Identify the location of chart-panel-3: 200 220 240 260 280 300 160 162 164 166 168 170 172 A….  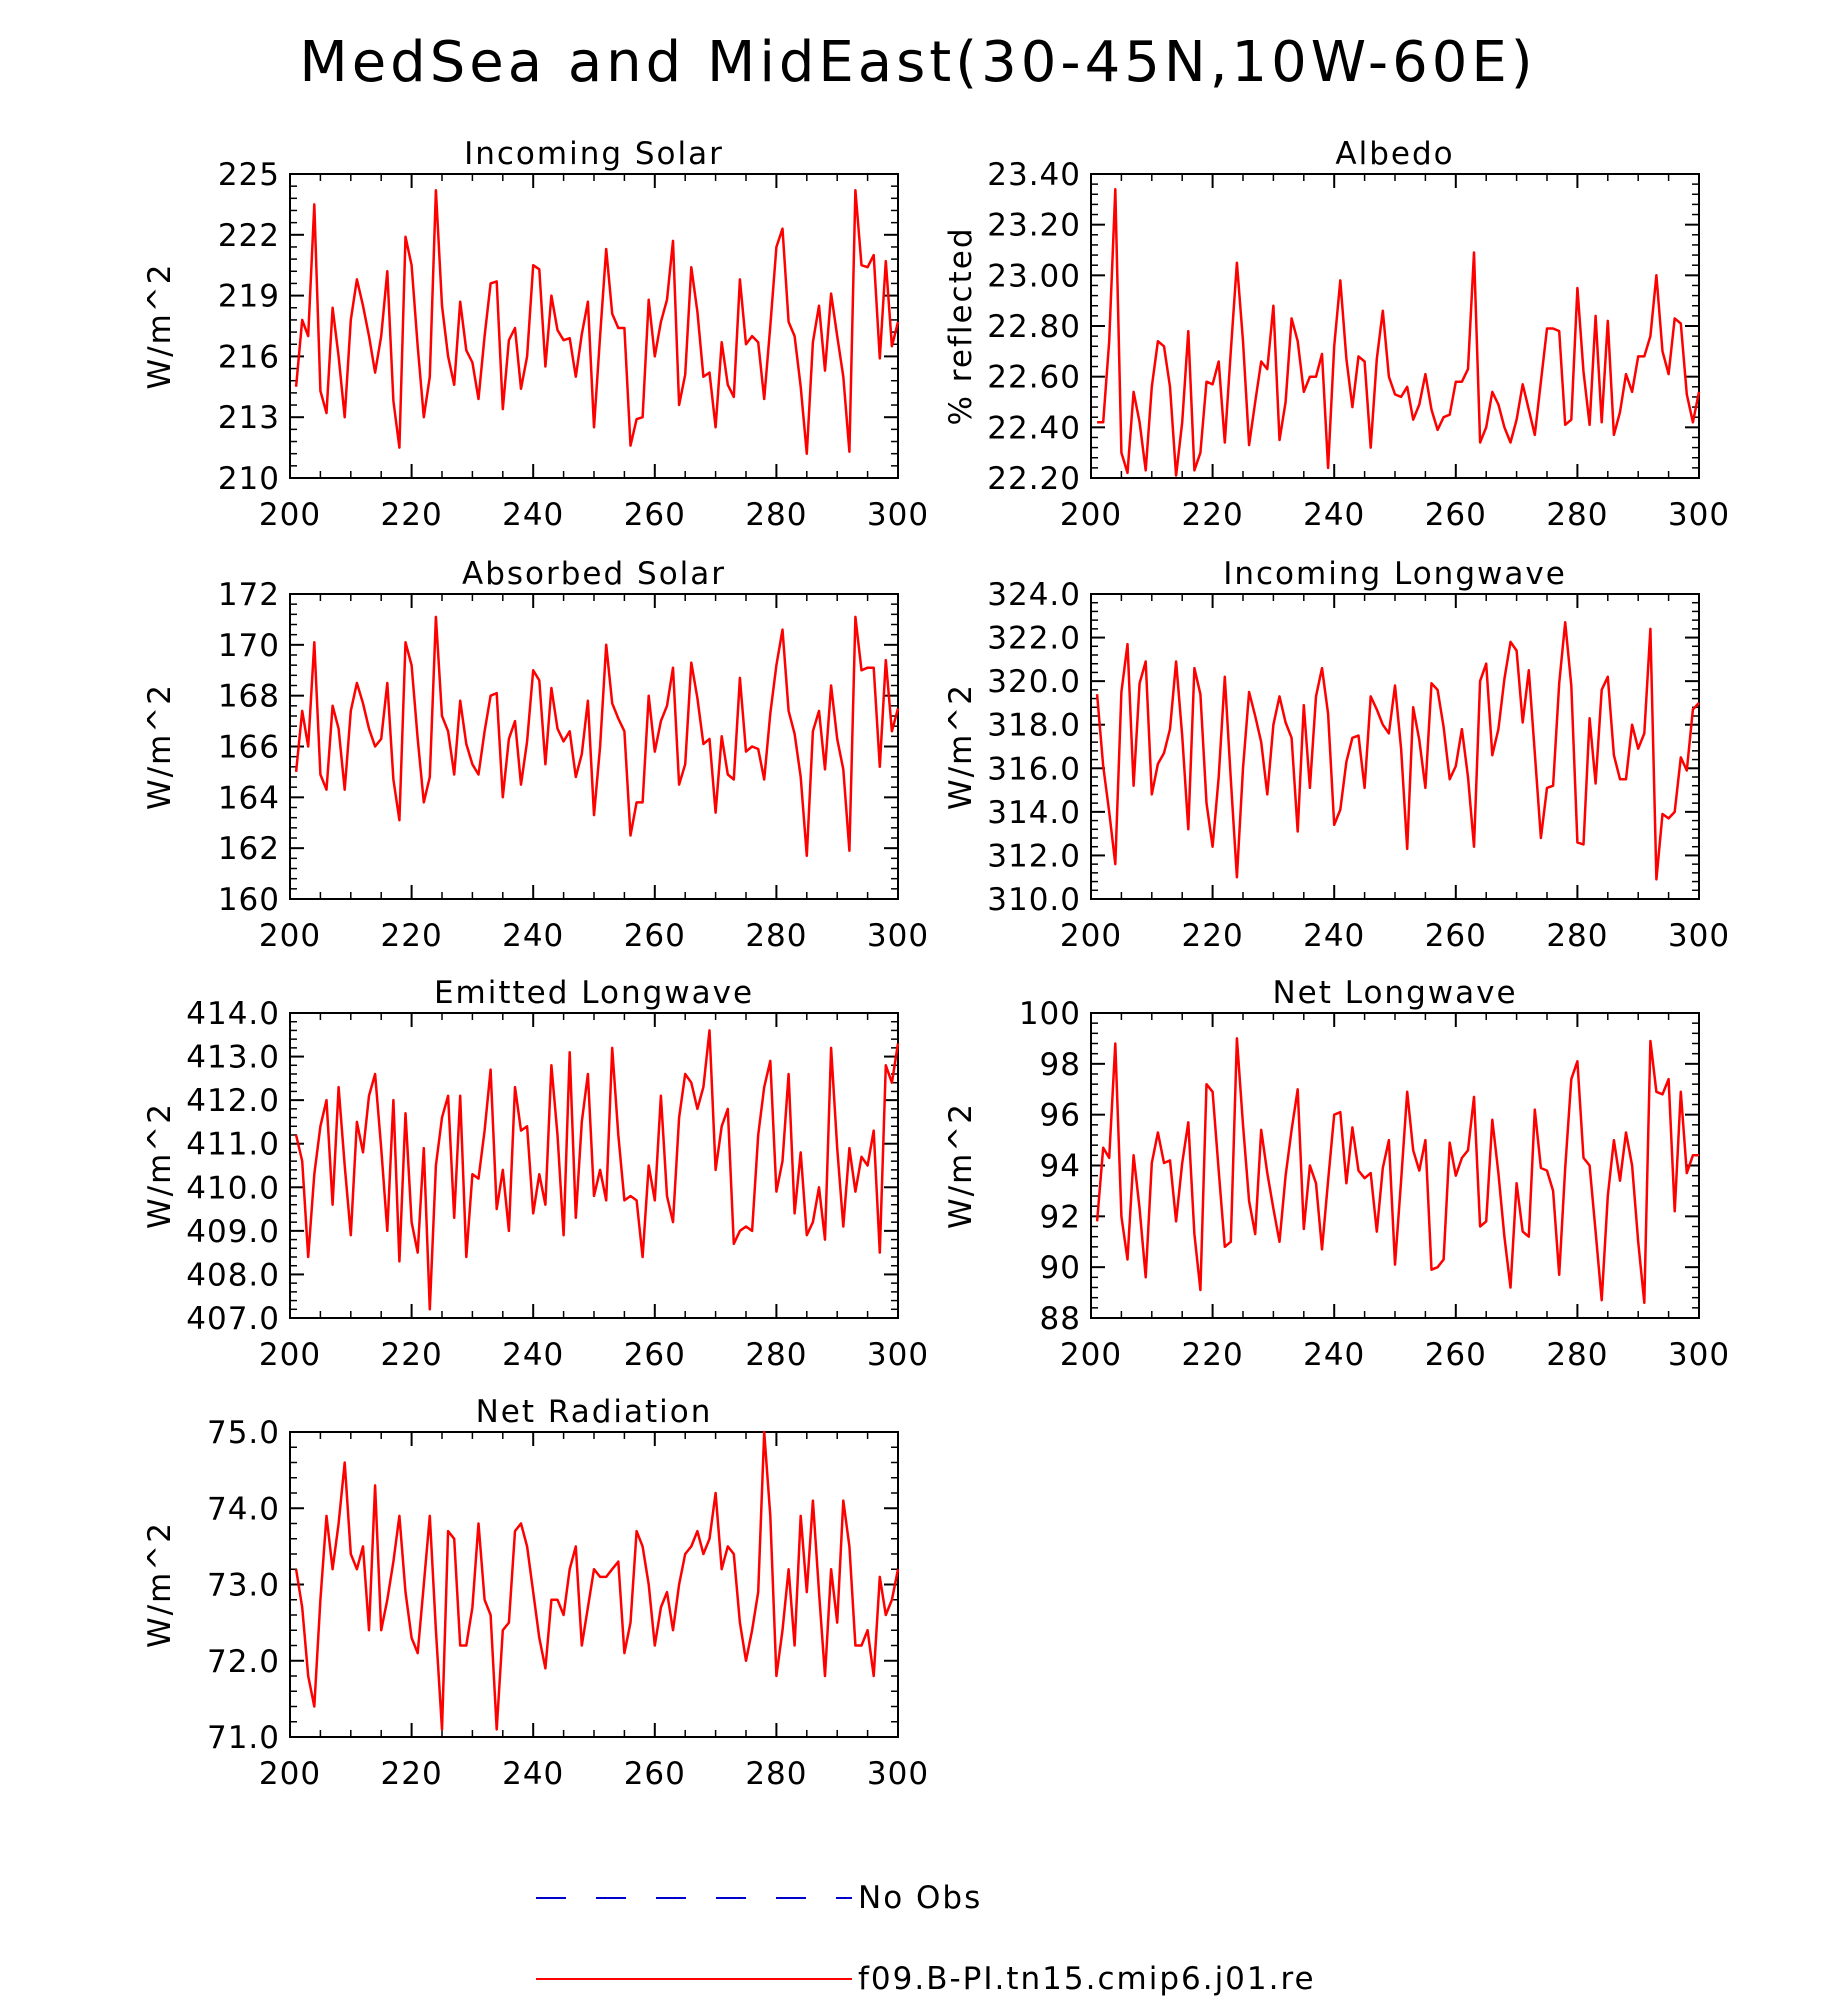
(535, 755).